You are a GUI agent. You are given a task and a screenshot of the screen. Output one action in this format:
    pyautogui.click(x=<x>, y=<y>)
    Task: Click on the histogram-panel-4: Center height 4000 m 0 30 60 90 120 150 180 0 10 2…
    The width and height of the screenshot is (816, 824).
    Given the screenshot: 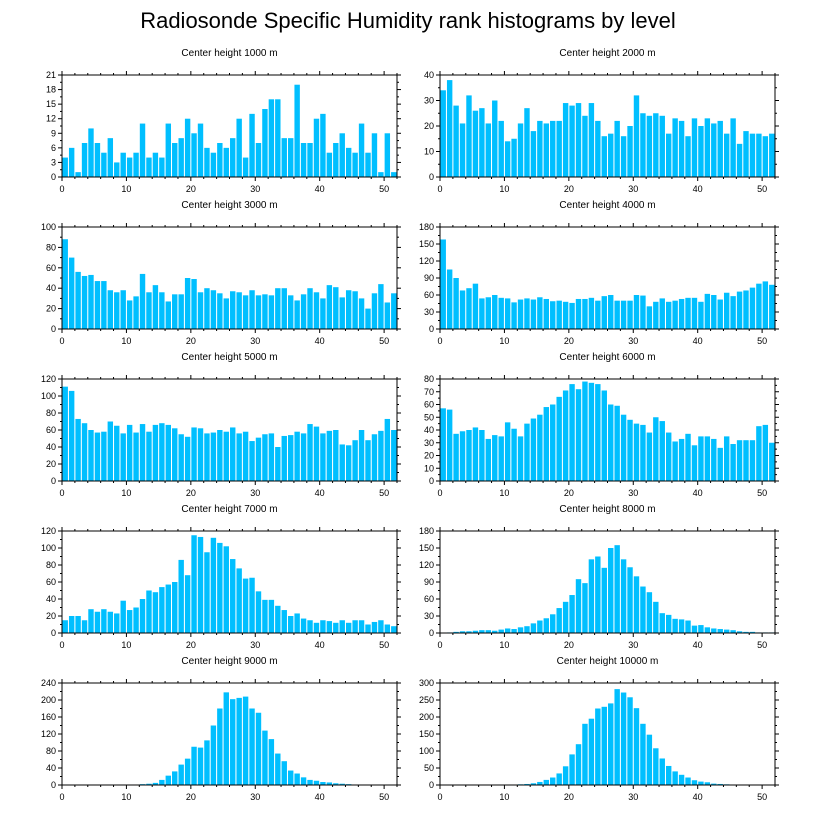 What is the action you would take?
    pyautogui.click(x=599, y=273)
    